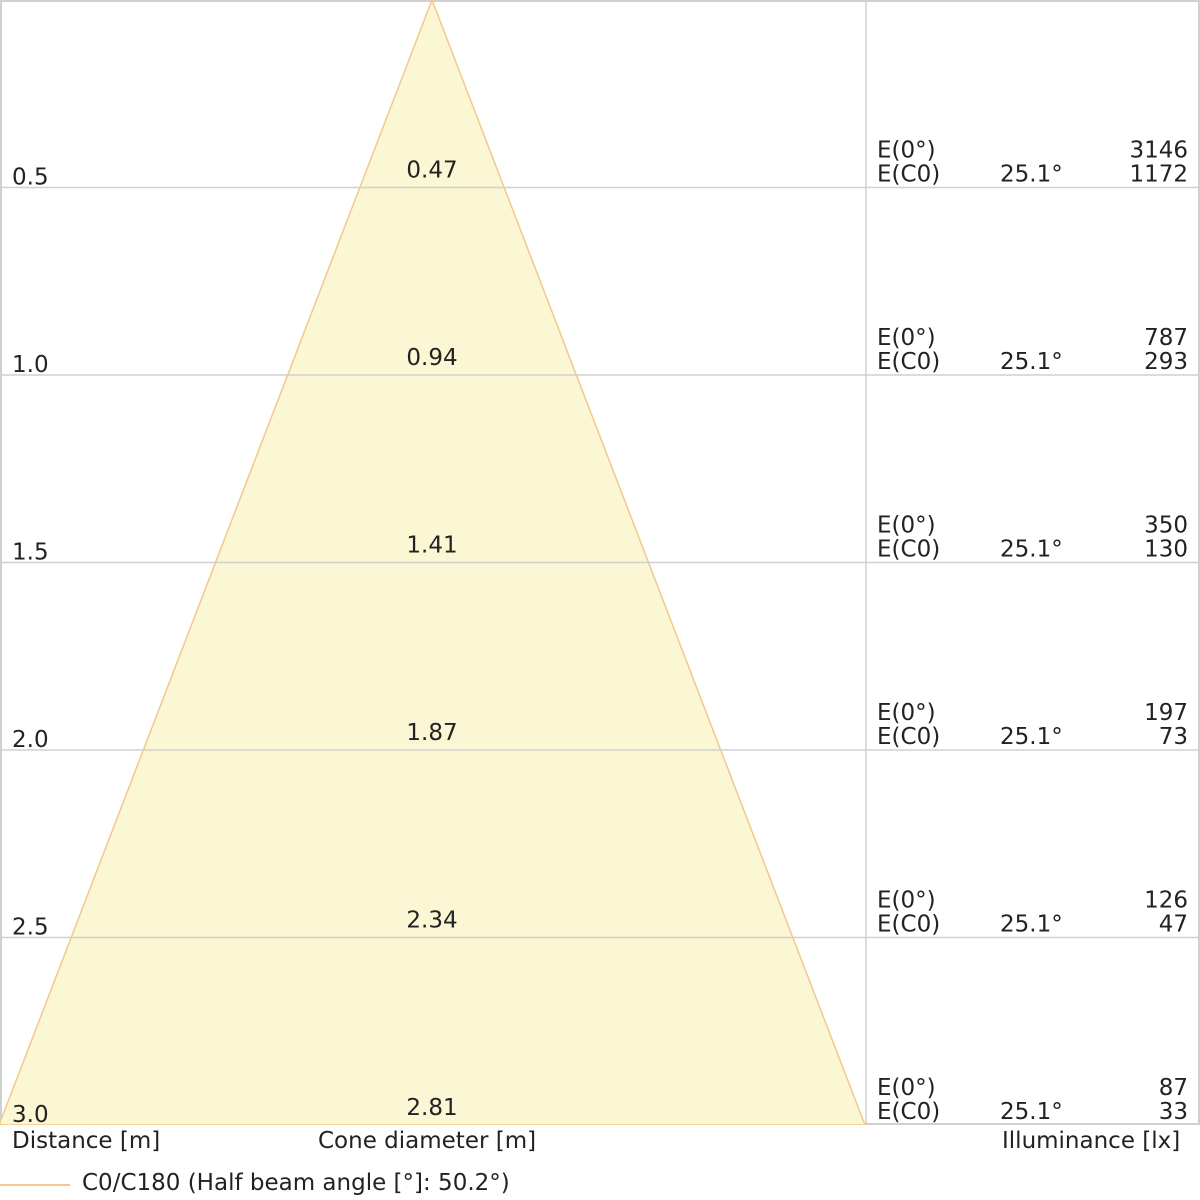 The width and height of the screenshot is (1200, 1200). Describe the element at coordinates (1166, 362) in the screenshot. I see `ec0-value: 293` at that location.